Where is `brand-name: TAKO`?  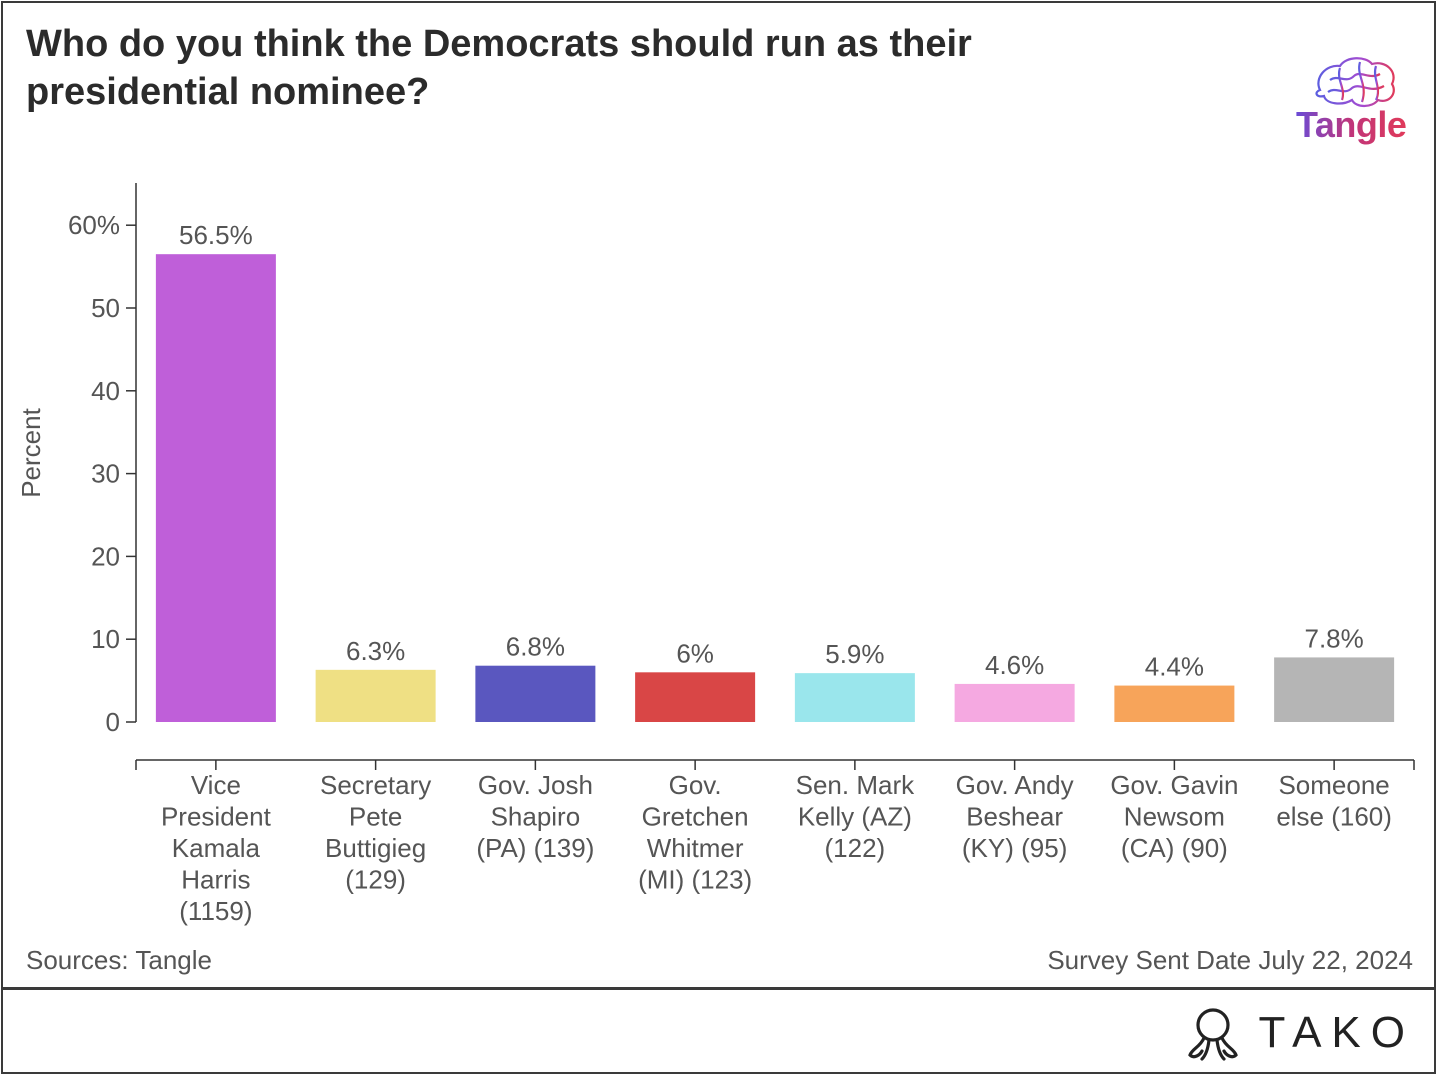
brand-name: TAKO is located at coordinates (1336, 1032).